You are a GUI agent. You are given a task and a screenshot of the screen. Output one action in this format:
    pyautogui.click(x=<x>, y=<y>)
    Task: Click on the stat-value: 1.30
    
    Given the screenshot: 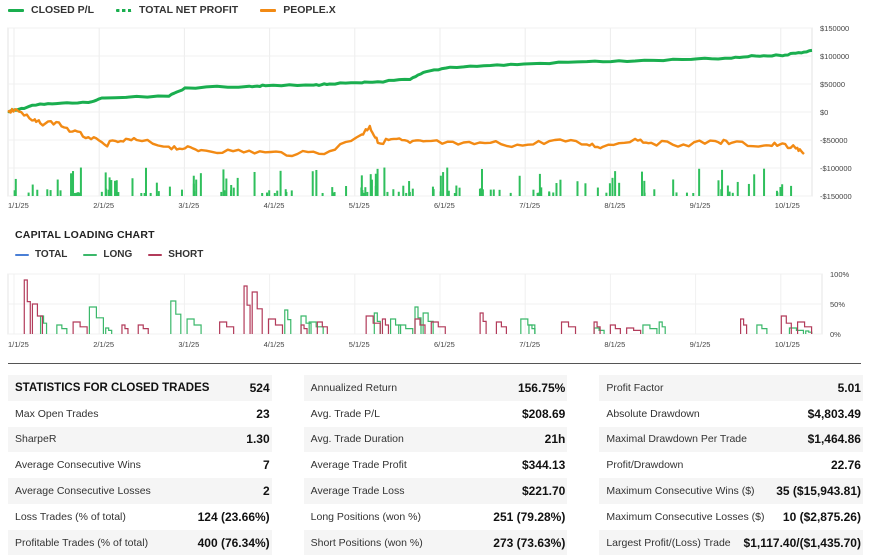 What is the action you would take?
    pyautogui.click(x=258, y=439)
    